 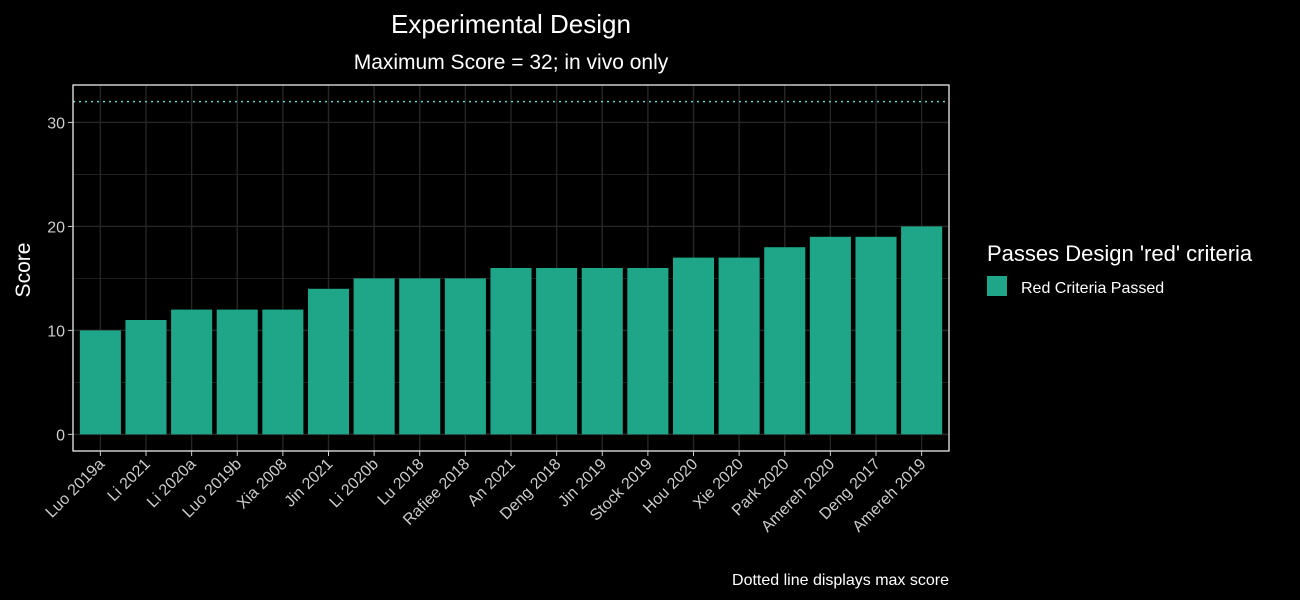 What do you see at coordinates (511, 24) in the screenshot?
I see `chart-title: Experimental Design` at bounding box center [511, 24].